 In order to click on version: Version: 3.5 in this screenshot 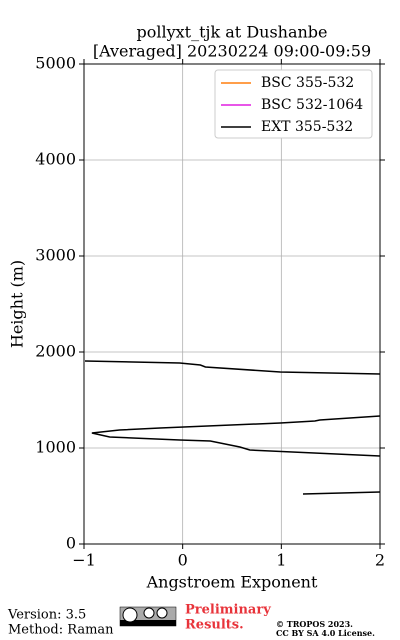, I will do `click(46, 615)`.